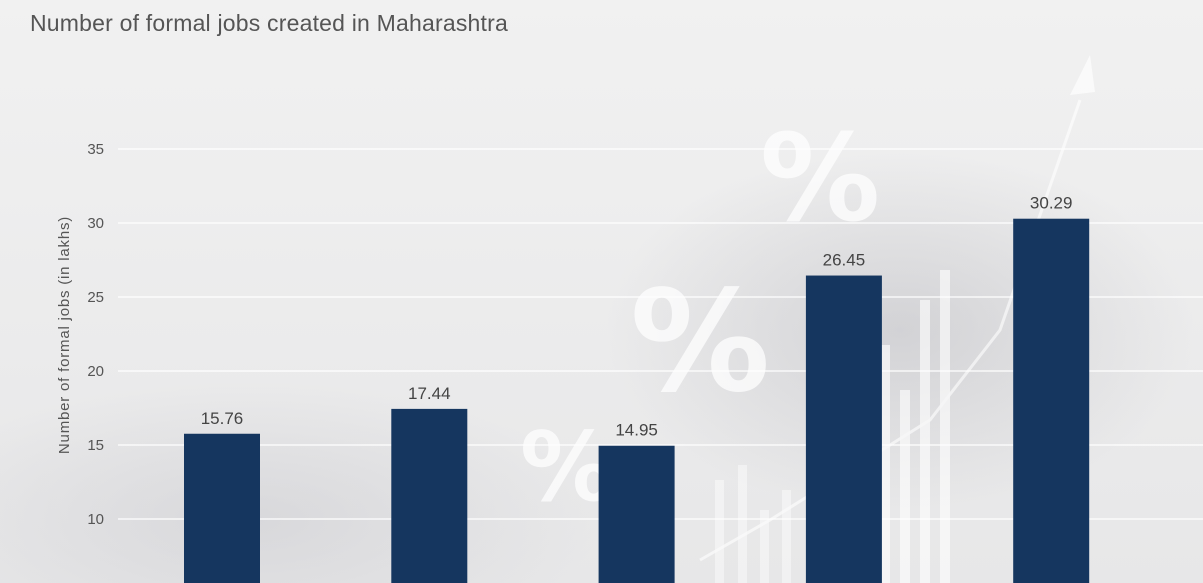 The width and height of the screenshot is (1203, 583). I want to click on y-tick-label: 25, so click(95, 297).